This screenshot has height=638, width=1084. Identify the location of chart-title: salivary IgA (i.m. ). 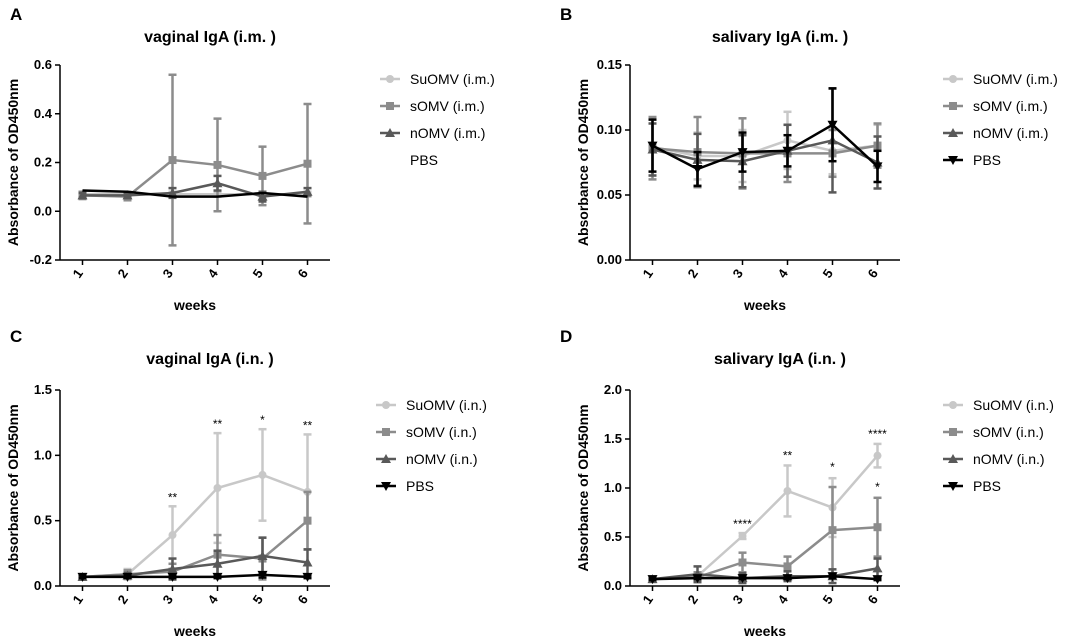
(780, 37).